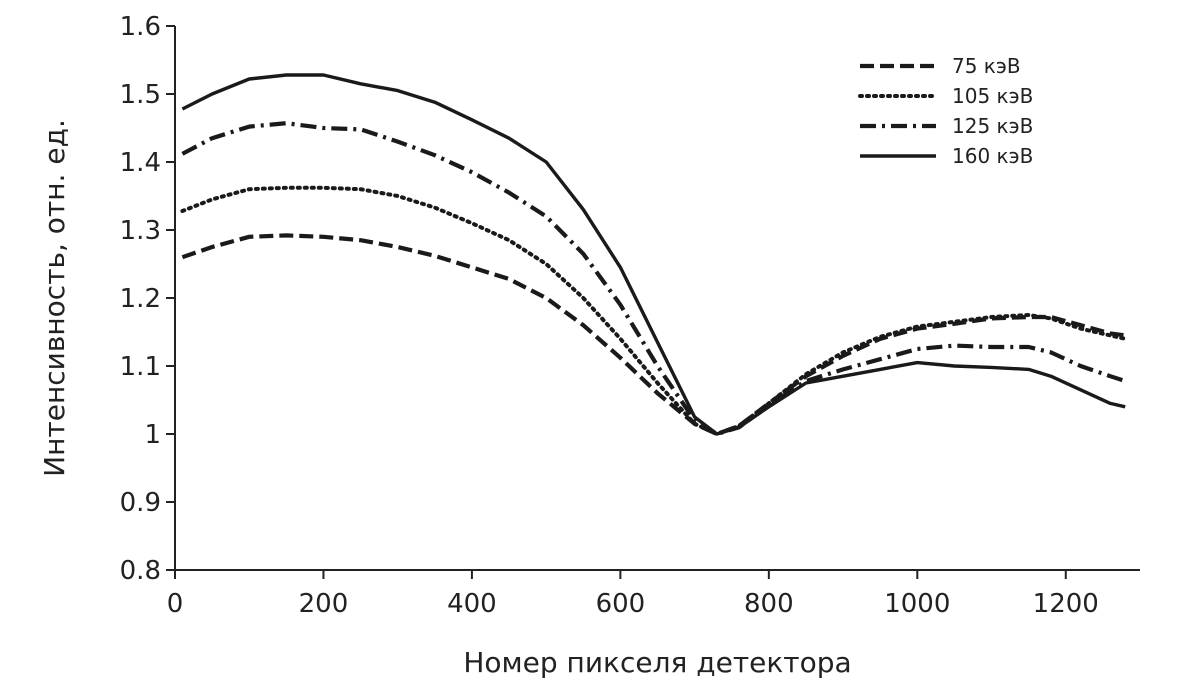  I want to click on y-tick-label: 1.5, so click(140, 95).